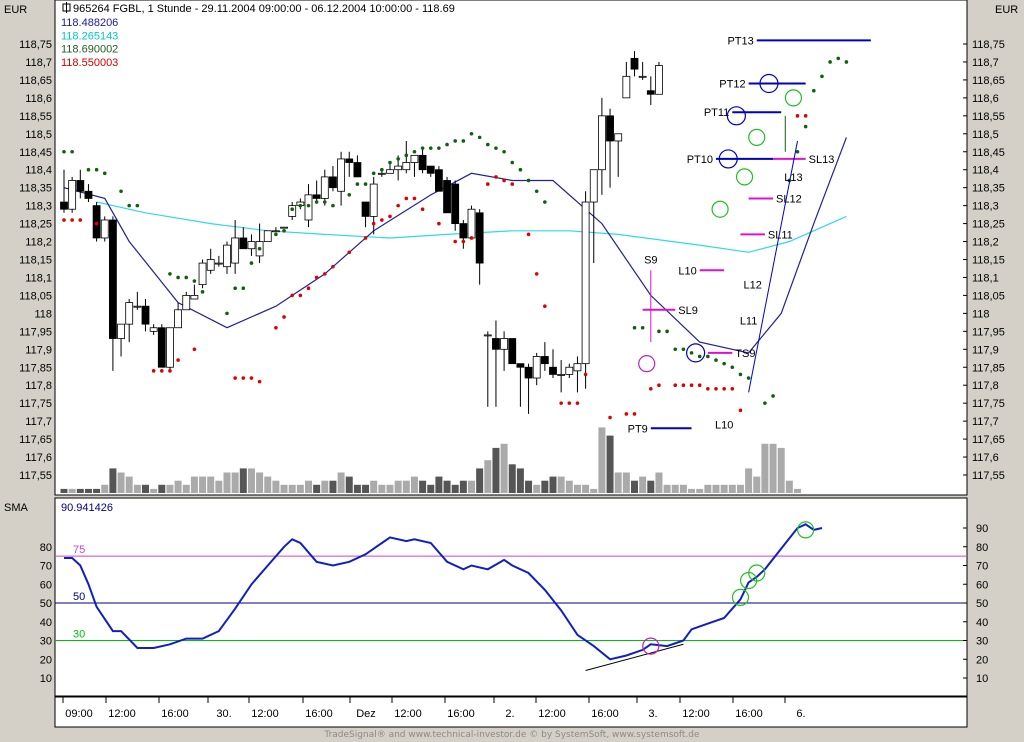 The width and height of the screenshot is (1024, 742). What do you see at coordinates (38, 99) in the screenshot?
I see `price-tick-left: 118,6` at bounding box center [38, 99].